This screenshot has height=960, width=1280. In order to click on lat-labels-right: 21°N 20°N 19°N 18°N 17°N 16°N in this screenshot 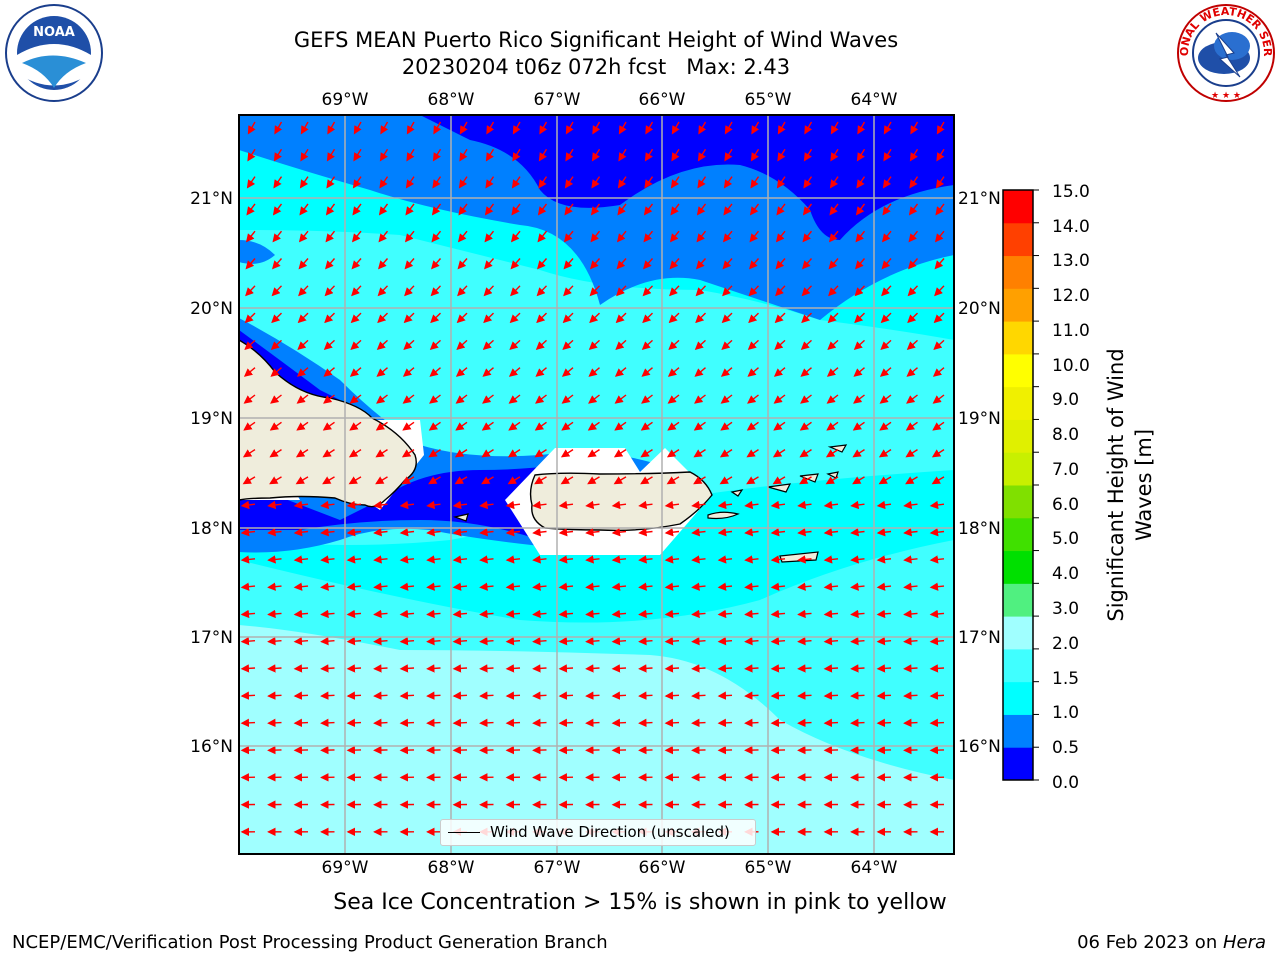, I will do `click(979, 473)`.